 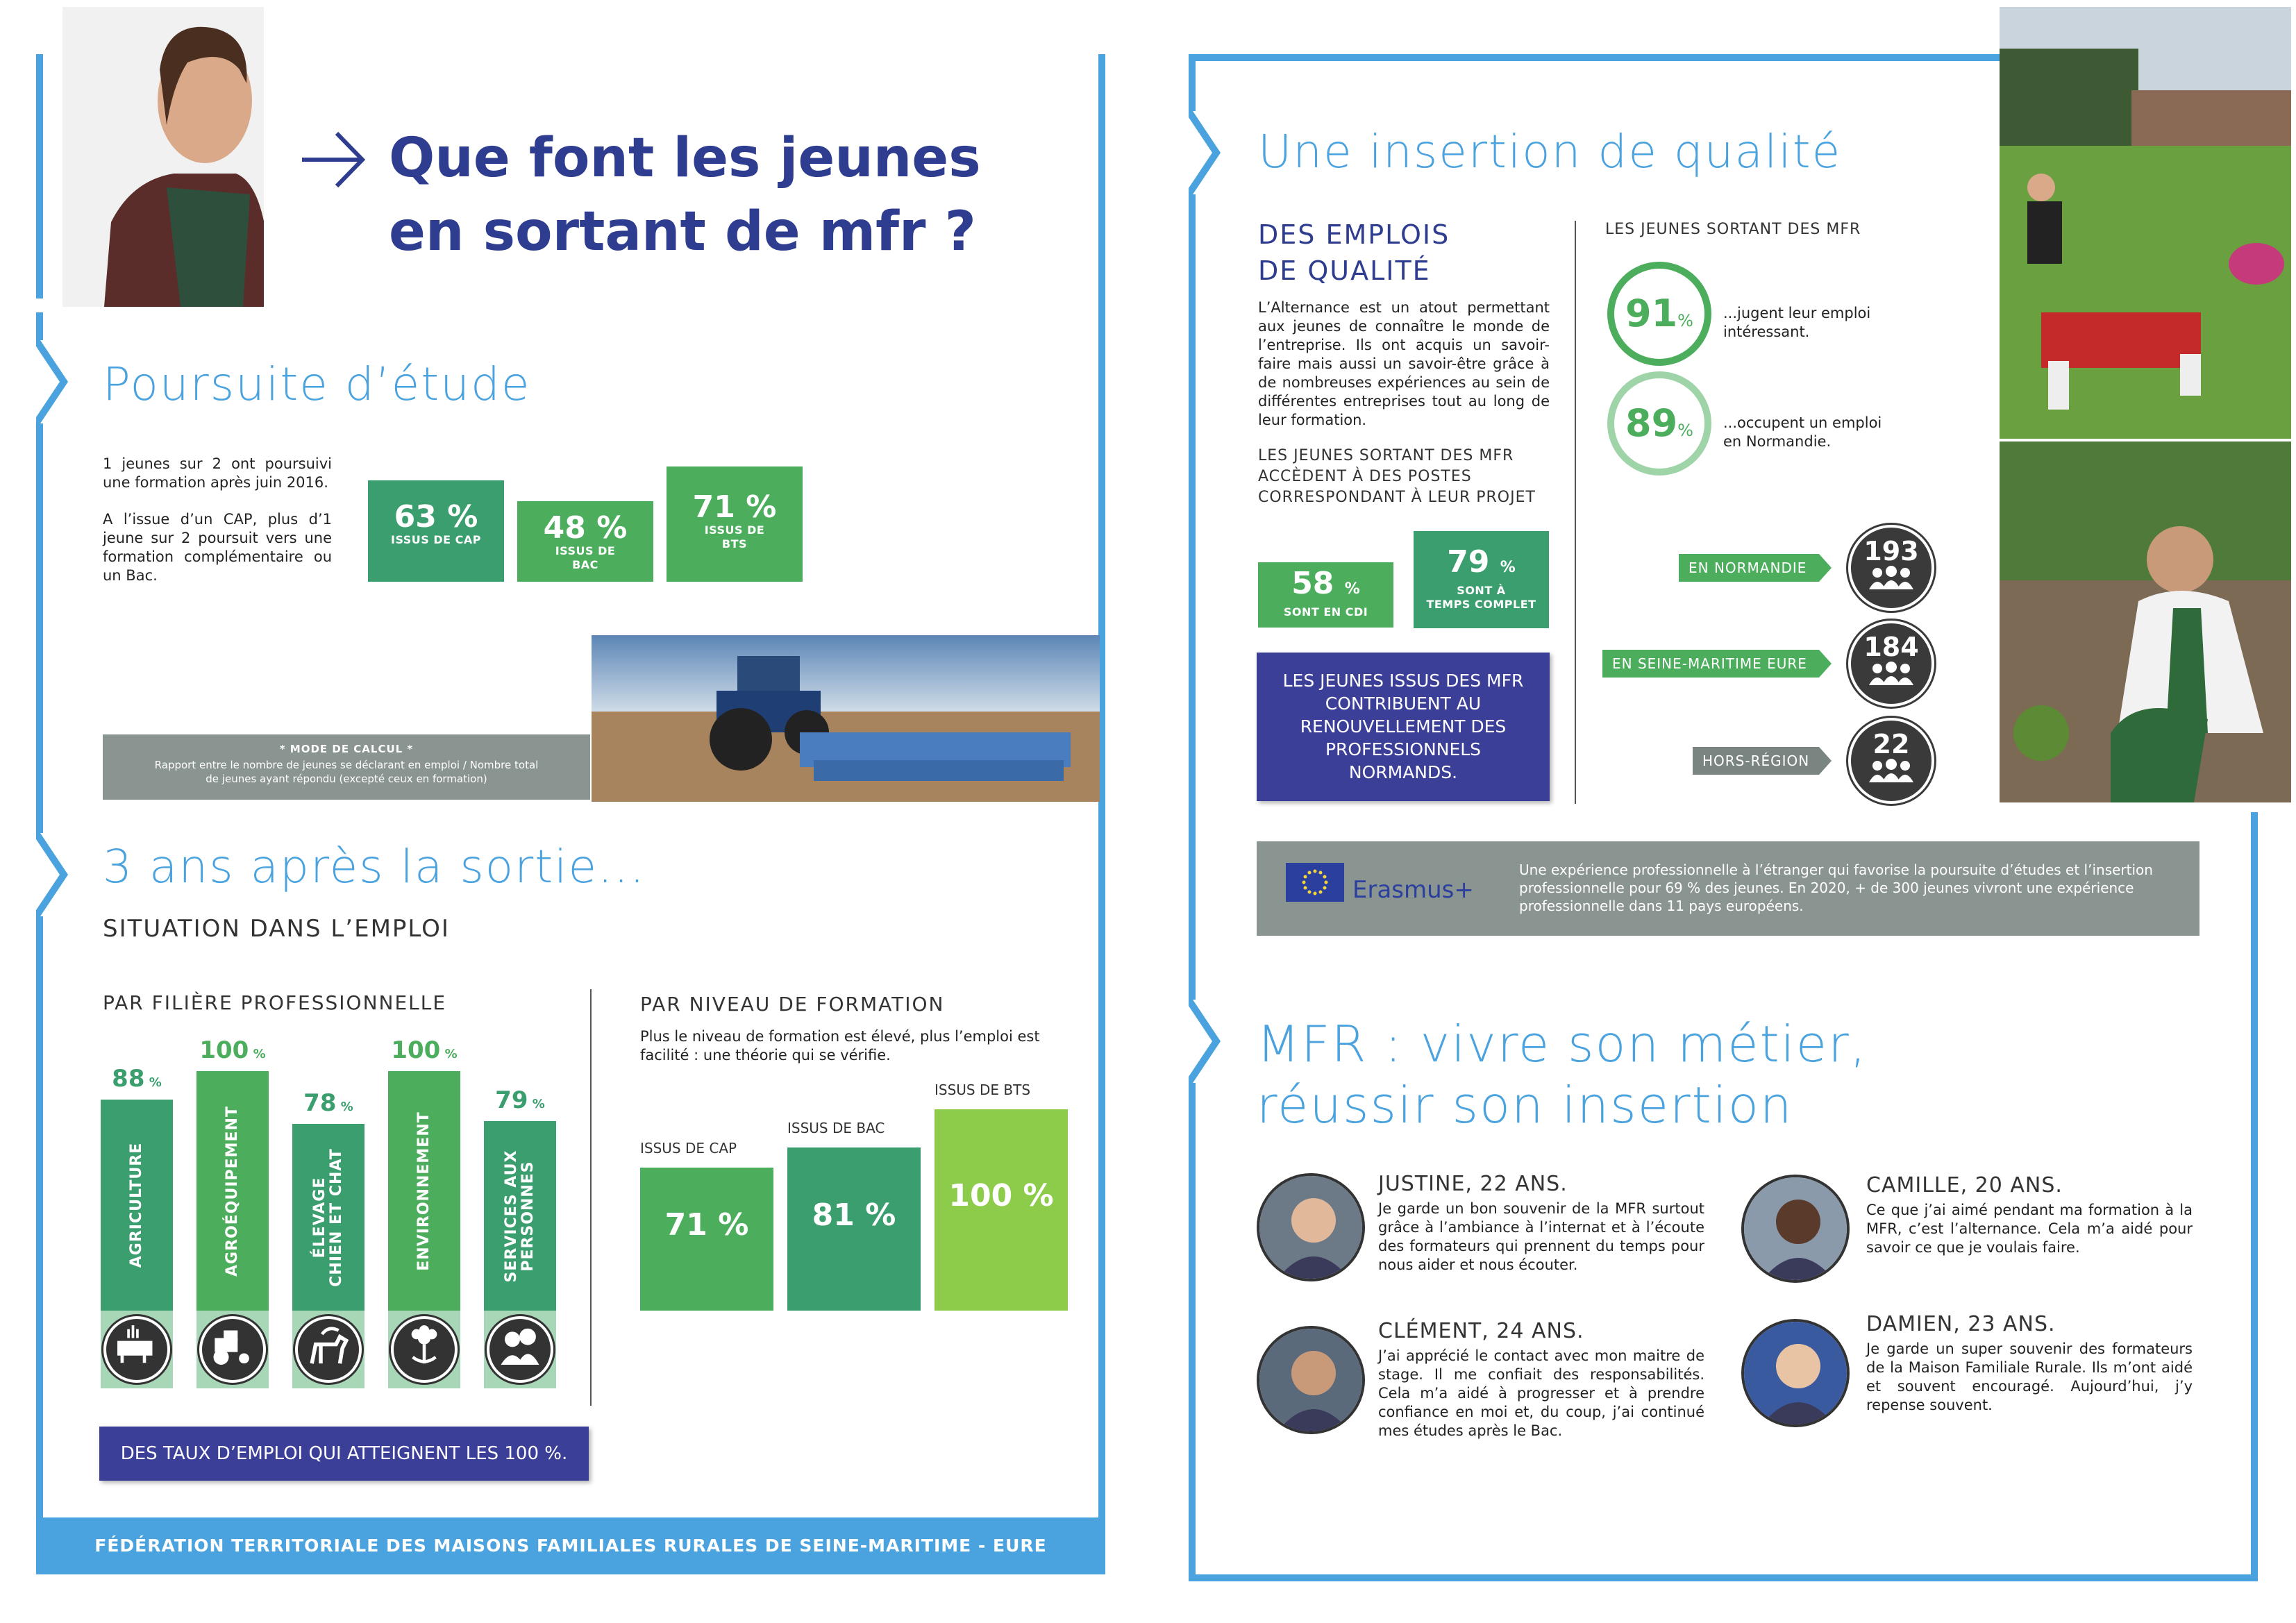 I want to click on niveau-bar-3: 100 %, so click(x=1001, y=1210).